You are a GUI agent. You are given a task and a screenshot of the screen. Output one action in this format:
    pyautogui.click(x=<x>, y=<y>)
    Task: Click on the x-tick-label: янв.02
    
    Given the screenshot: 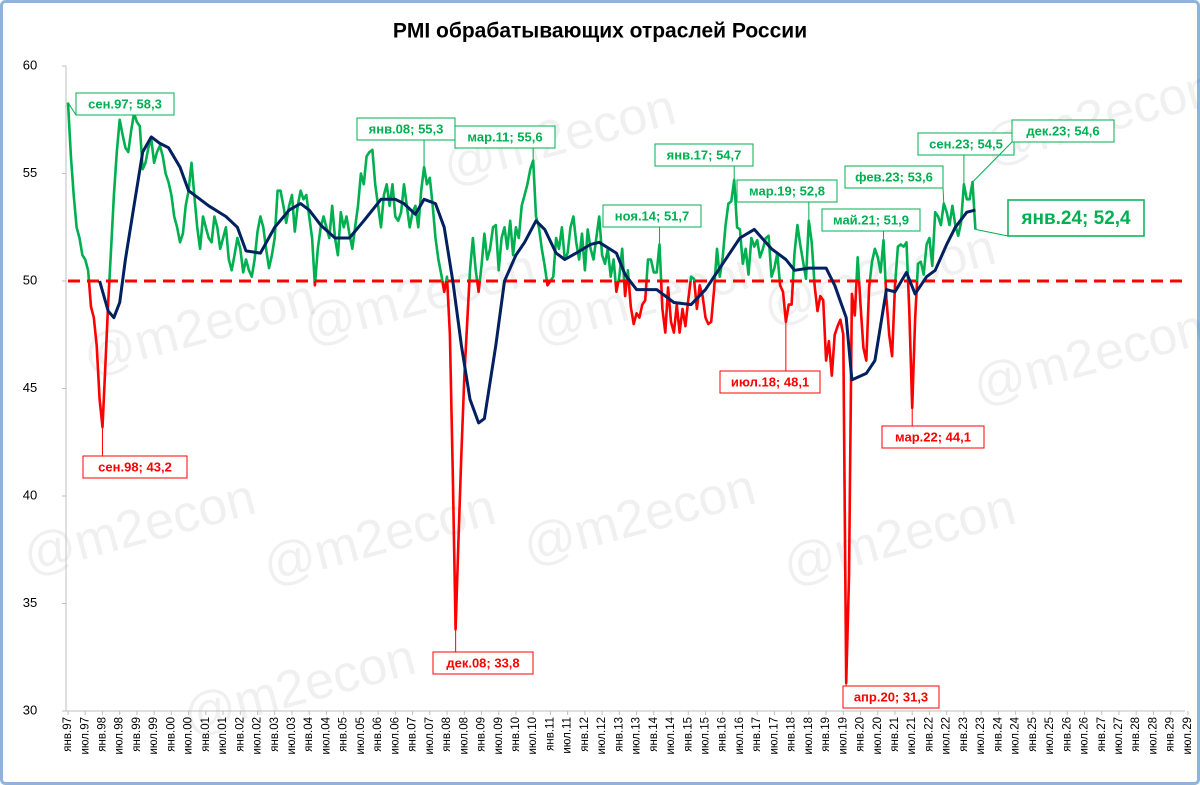 What is the action you would take?
    pyautogui.click(x=240, y=734)
    